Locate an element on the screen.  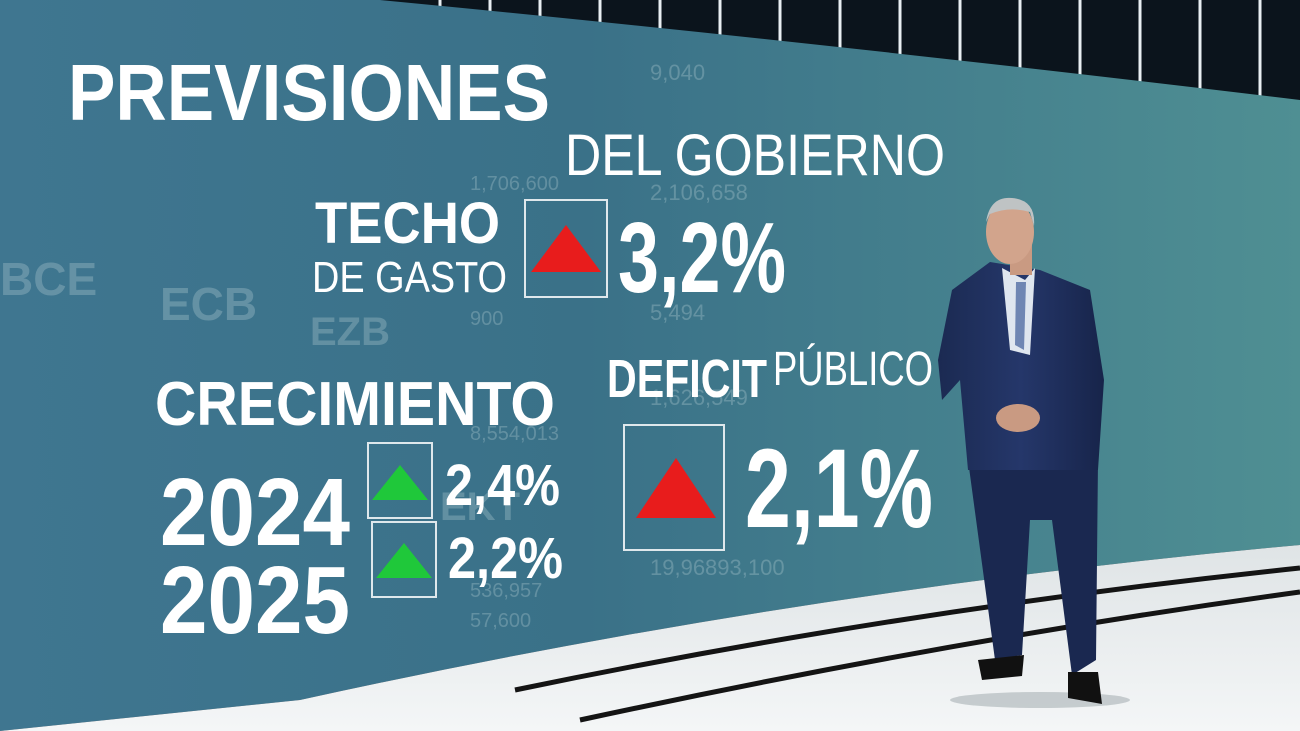
bg-text: 1,706,600 is located at coordinates (514, 184).